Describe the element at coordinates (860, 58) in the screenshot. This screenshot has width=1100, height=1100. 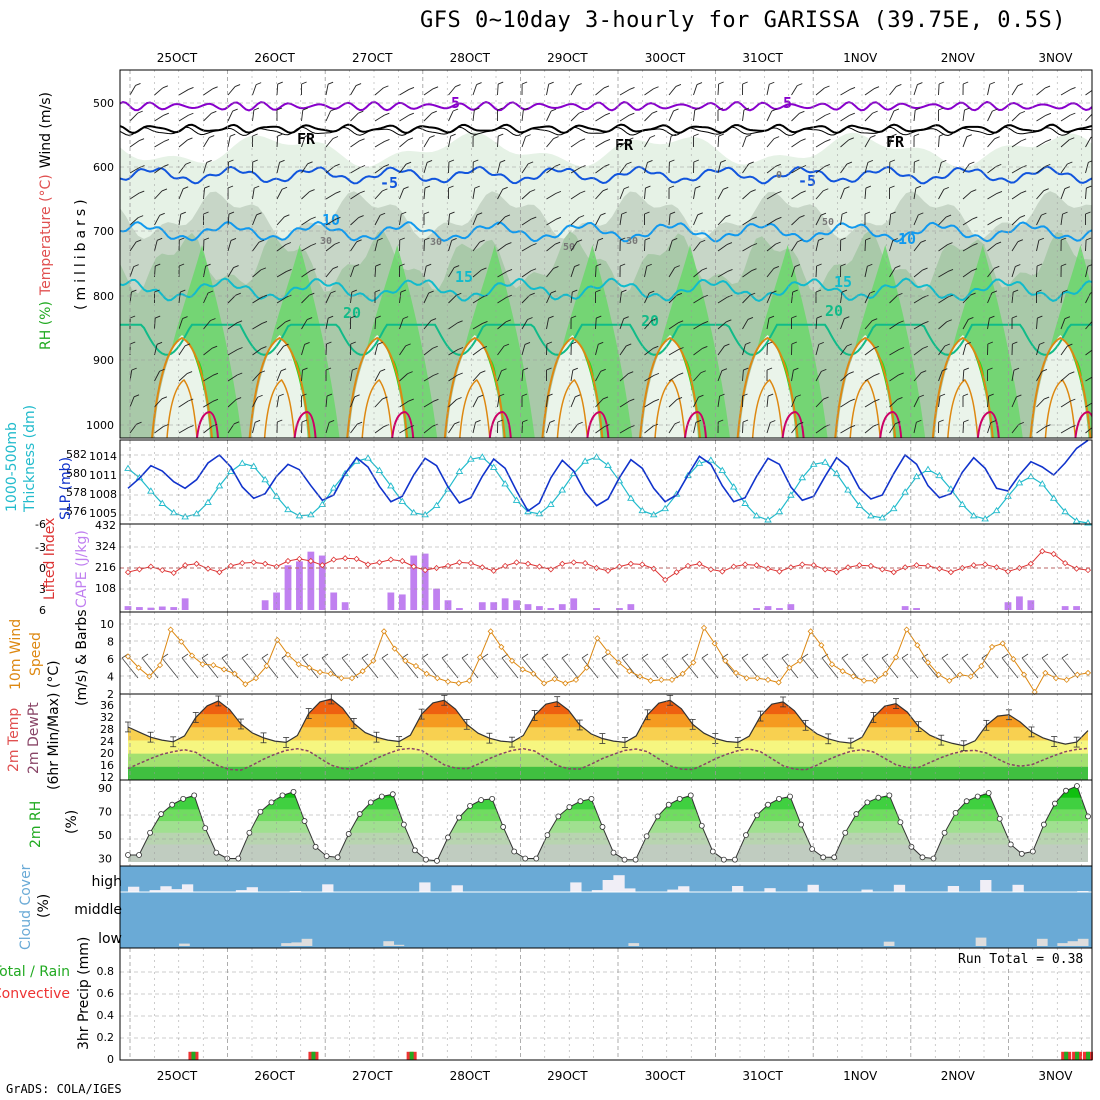
I see `x-tick-top: 1NOV` at that location.